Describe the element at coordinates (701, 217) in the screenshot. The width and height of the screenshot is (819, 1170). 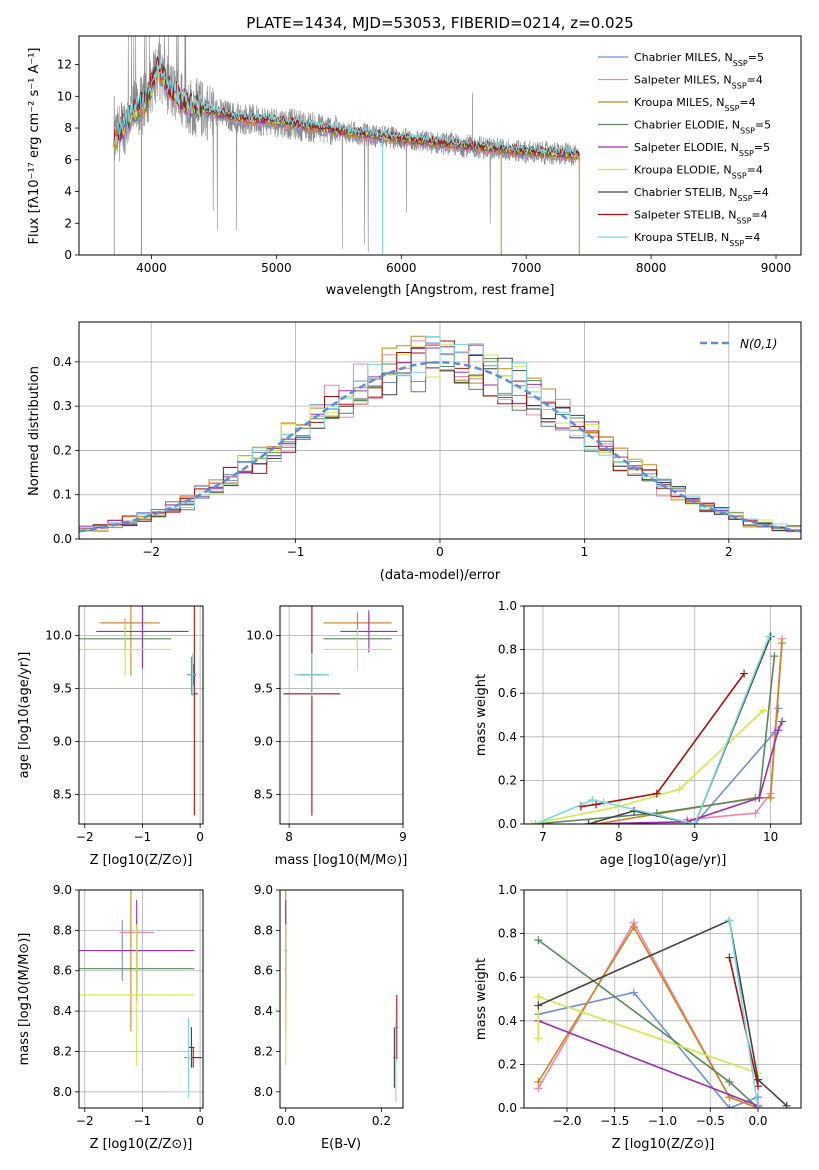
I see `legend-entry-label: Salpeter STELIB, NSSP=4` at that location.